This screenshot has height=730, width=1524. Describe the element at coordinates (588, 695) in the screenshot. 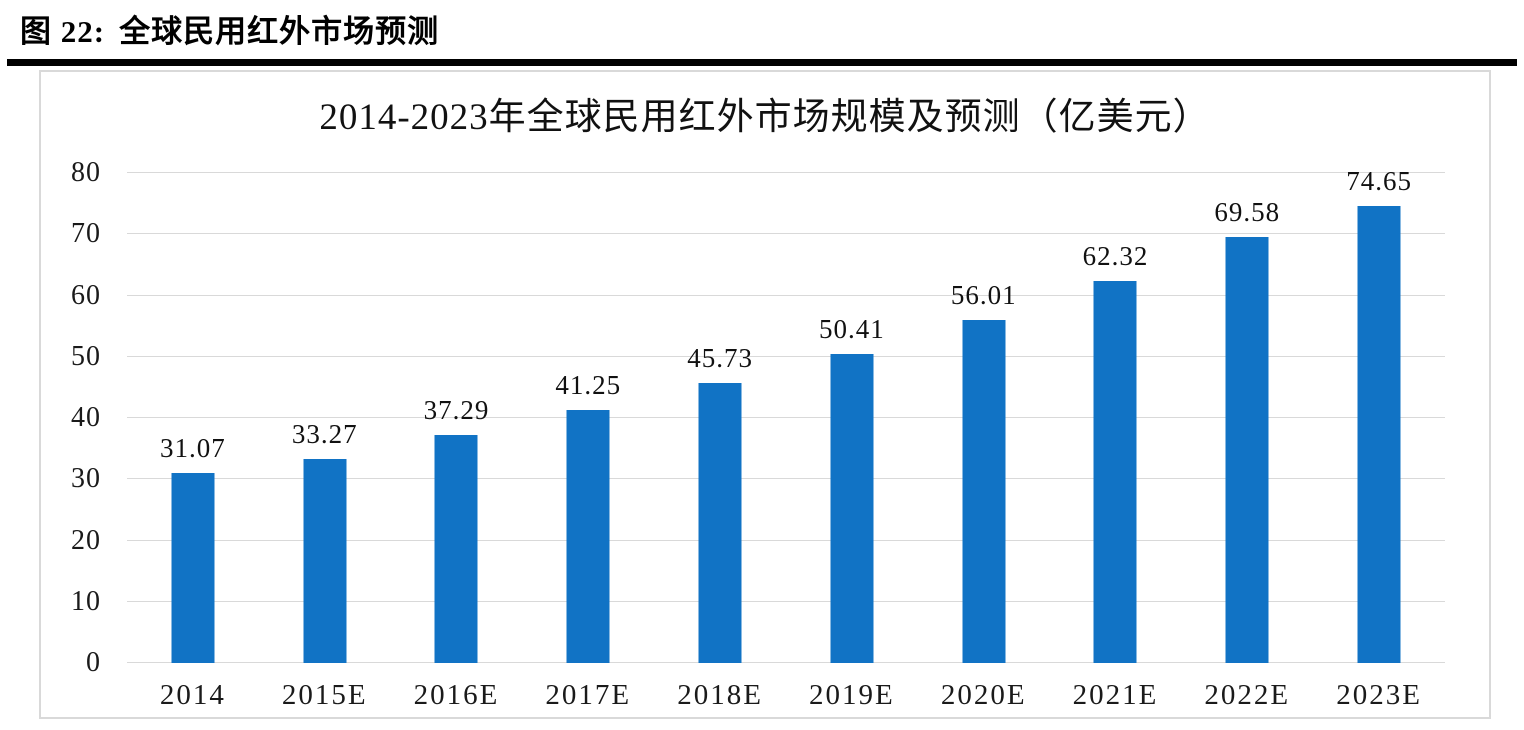

I see `x-tick-label: 2017E` at that location.